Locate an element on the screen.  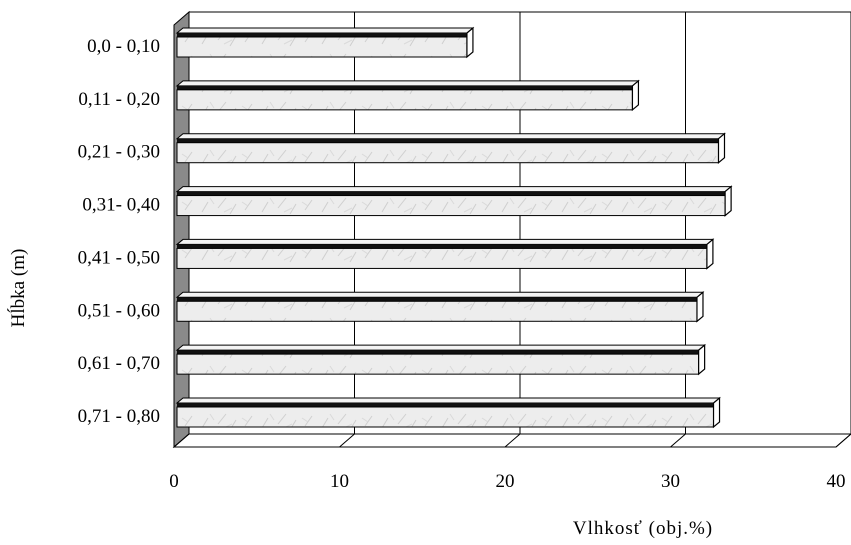
x-tick-labels: 0 10 20 30 40 is located at coordinates (507, 481).